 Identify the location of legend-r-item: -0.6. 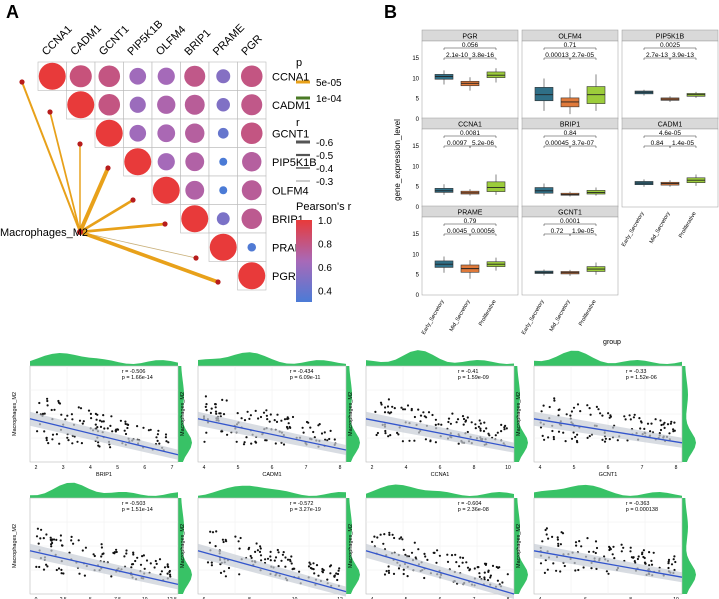
(325, 143).